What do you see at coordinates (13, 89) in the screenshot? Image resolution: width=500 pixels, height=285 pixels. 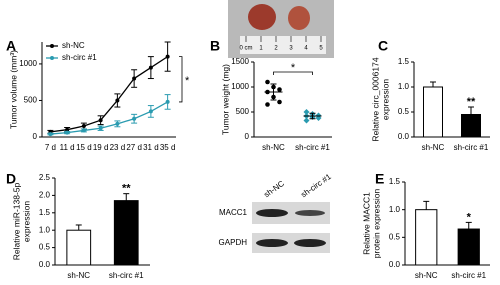 I see `y-axis-label: Tumor volume (mm³)` at bounding box center [13, 89].